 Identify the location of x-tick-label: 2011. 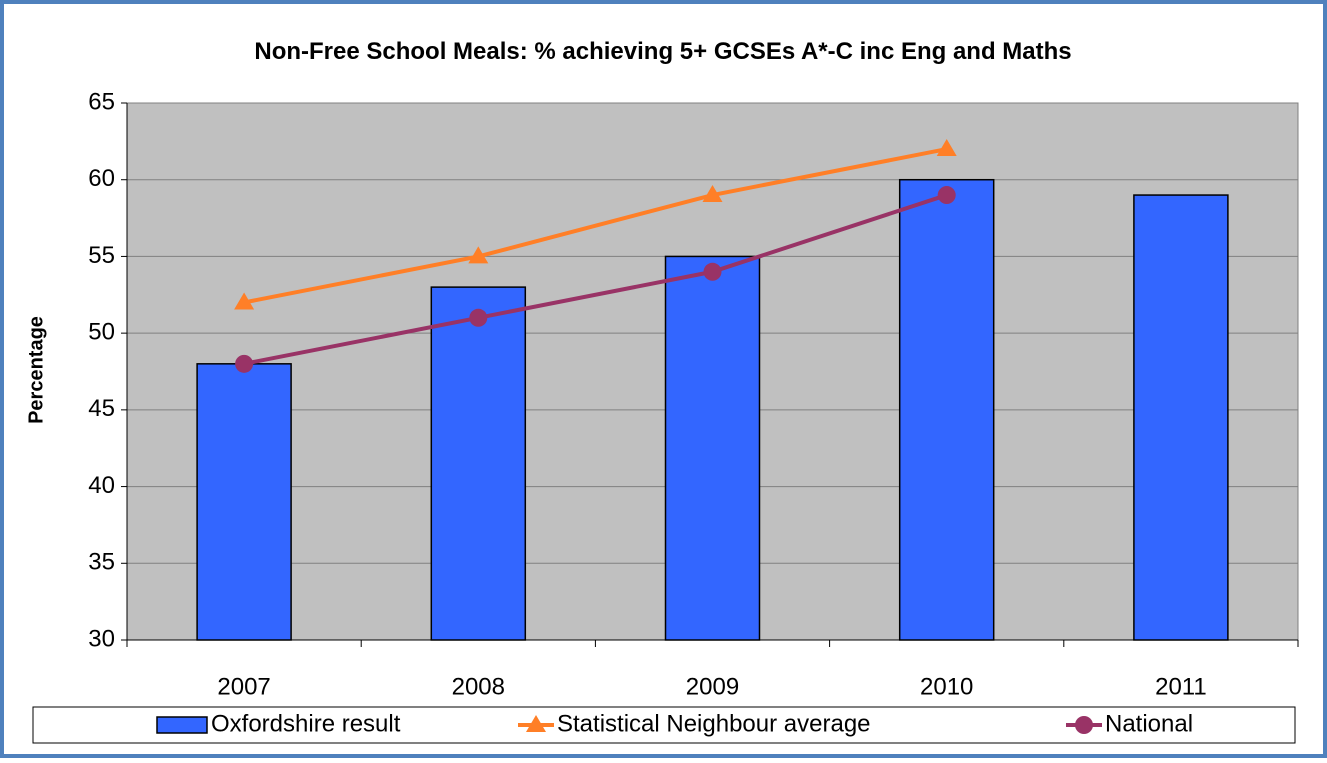
(1181, 686).